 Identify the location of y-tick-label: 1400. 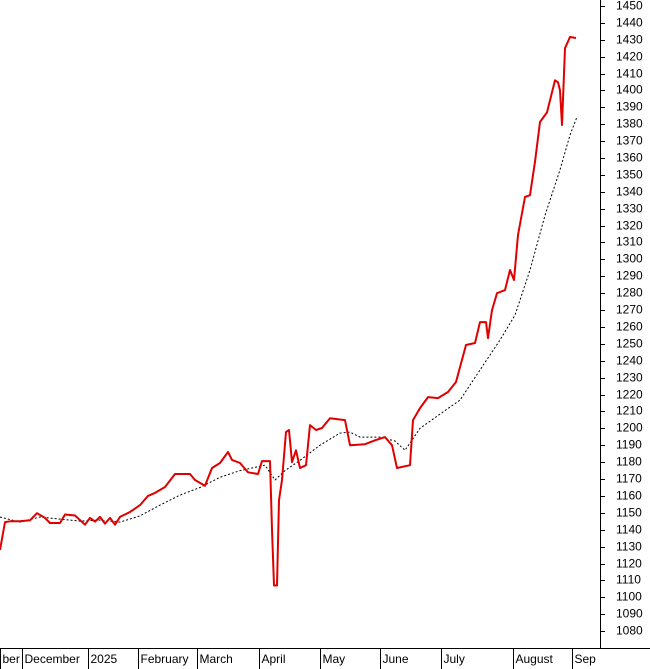
(629, 90).